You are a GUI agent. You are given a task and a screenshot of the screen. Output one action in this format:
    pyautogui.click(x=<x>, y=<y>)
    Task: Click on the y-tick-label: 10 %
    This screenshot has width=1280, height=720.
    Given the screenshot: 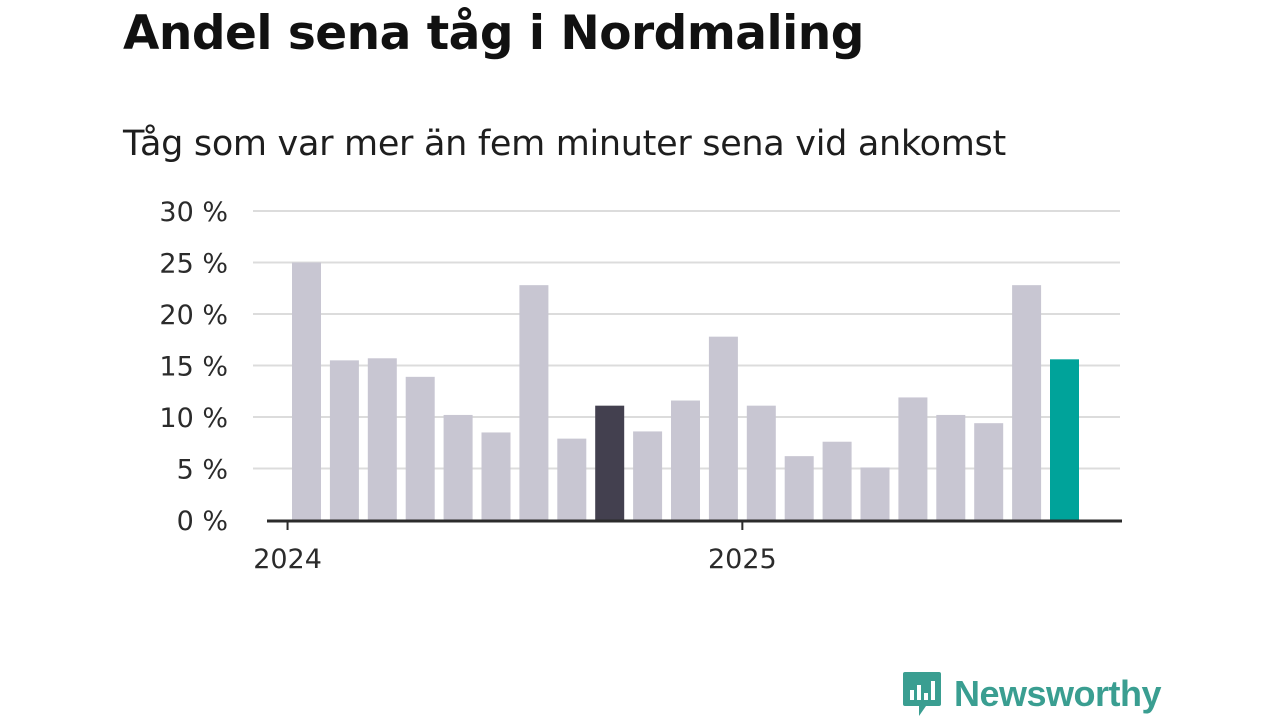 What is the action you would take?
    pyautogui.click(x=193, y=418)
    